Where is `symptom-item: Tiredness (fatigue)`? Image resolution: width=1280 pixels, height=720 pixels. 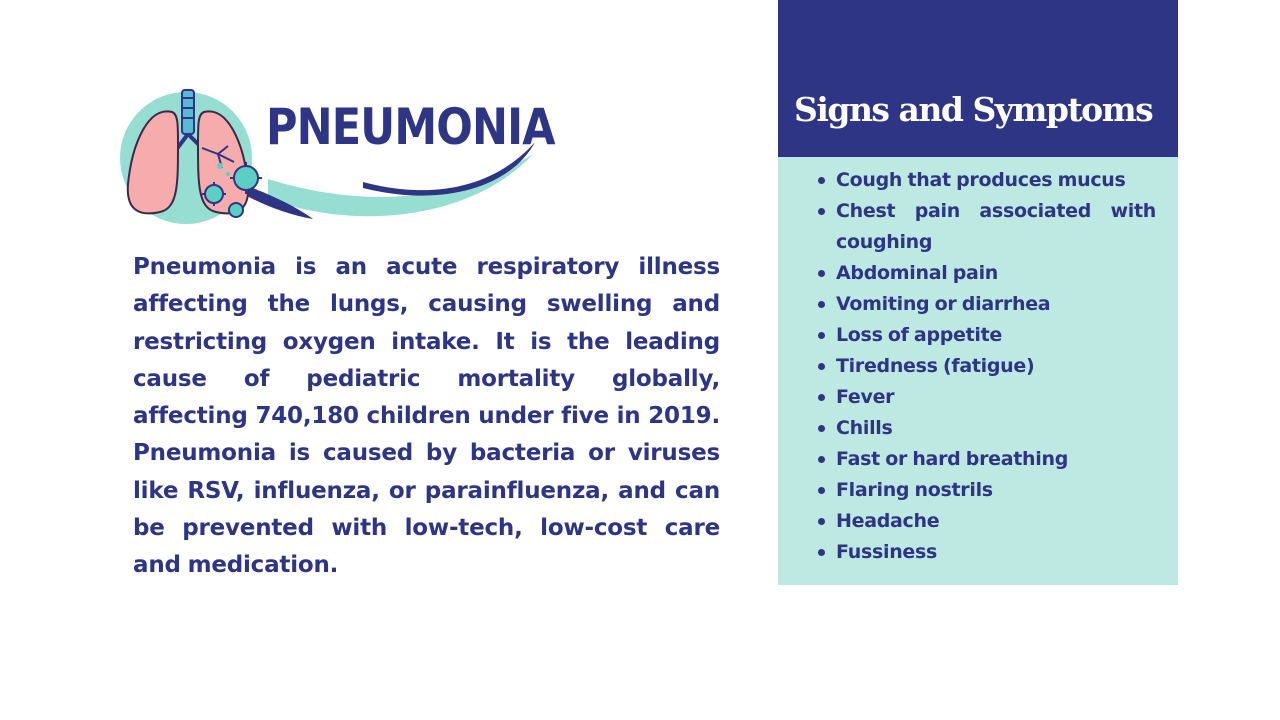
symptom-item: Tiredness (fatigue) is located at coordinates (987, 366).